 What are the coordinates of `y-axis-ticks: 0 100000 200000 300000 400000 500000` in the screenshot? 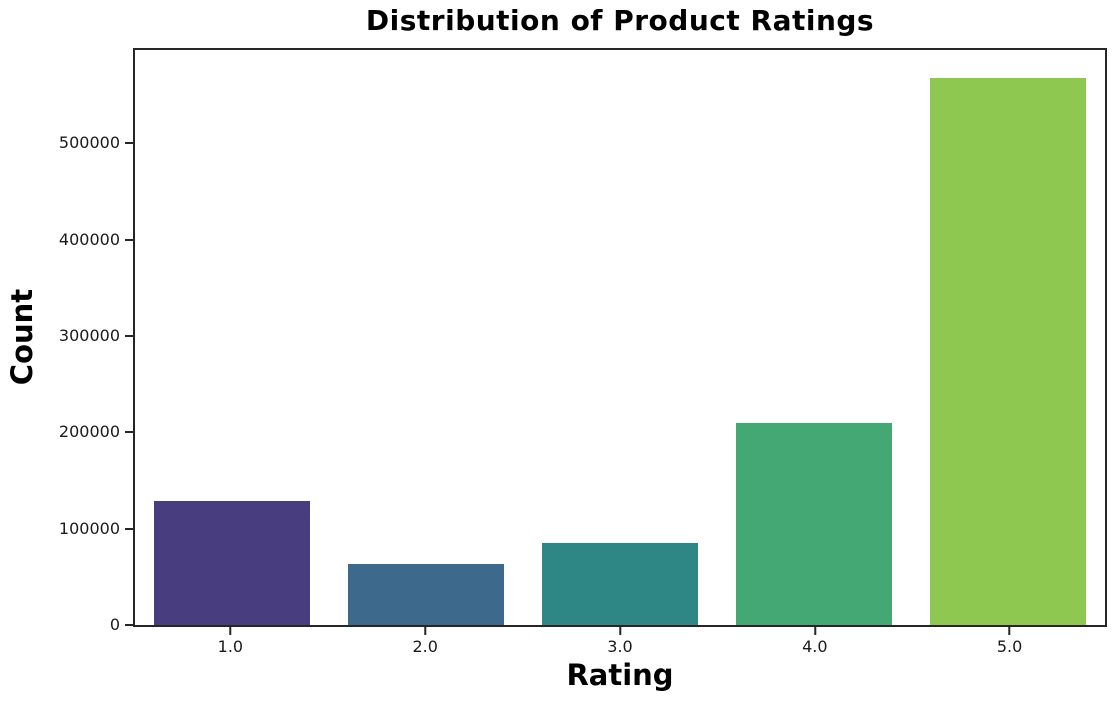 It's located at (66, 341).